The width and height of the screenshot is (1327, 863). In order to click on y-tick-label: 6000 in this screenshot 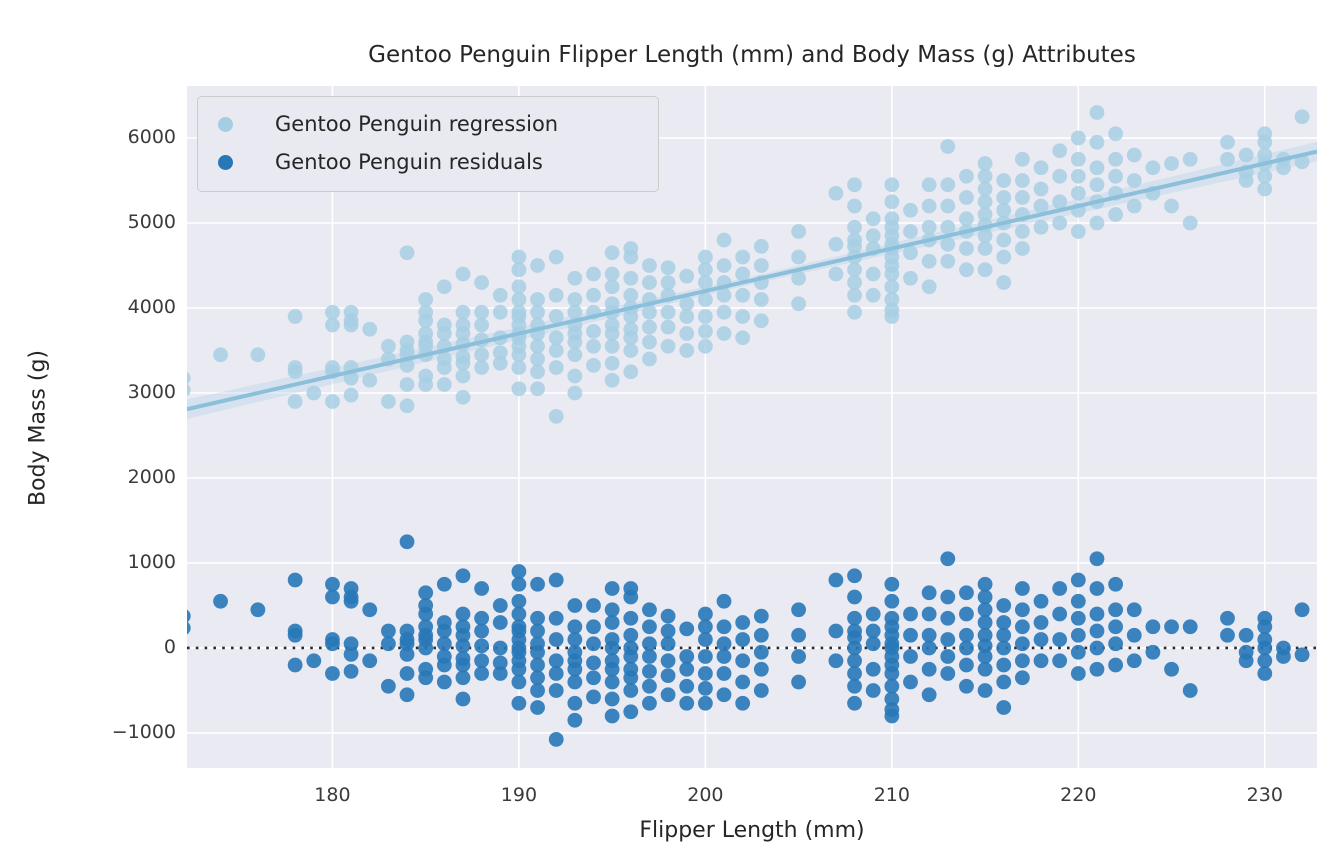, I will do `click(151, 137)`.